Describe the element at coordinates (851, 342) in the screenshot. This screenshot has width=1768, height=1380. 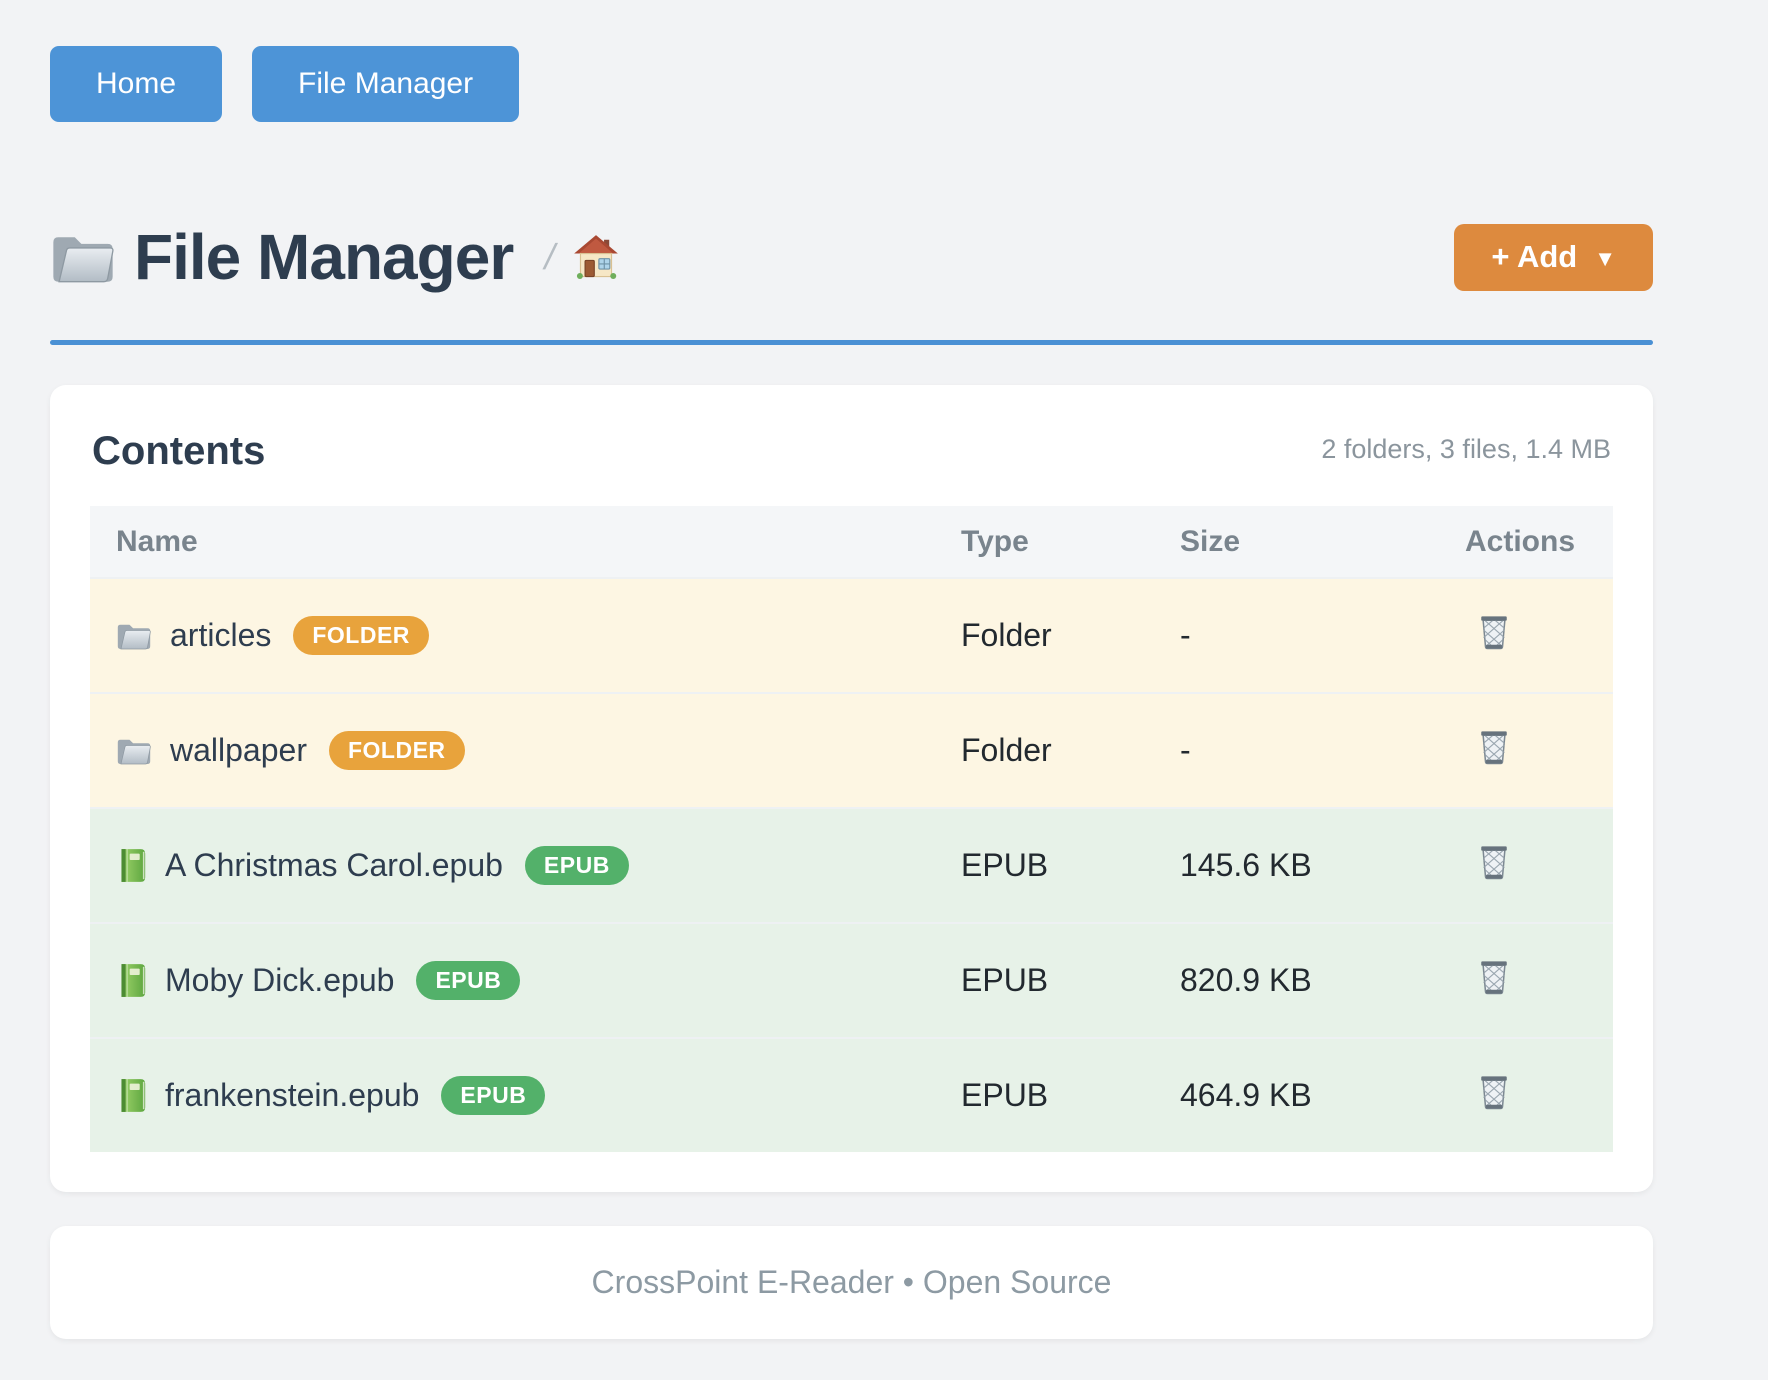
I see `header-divider` at that location.